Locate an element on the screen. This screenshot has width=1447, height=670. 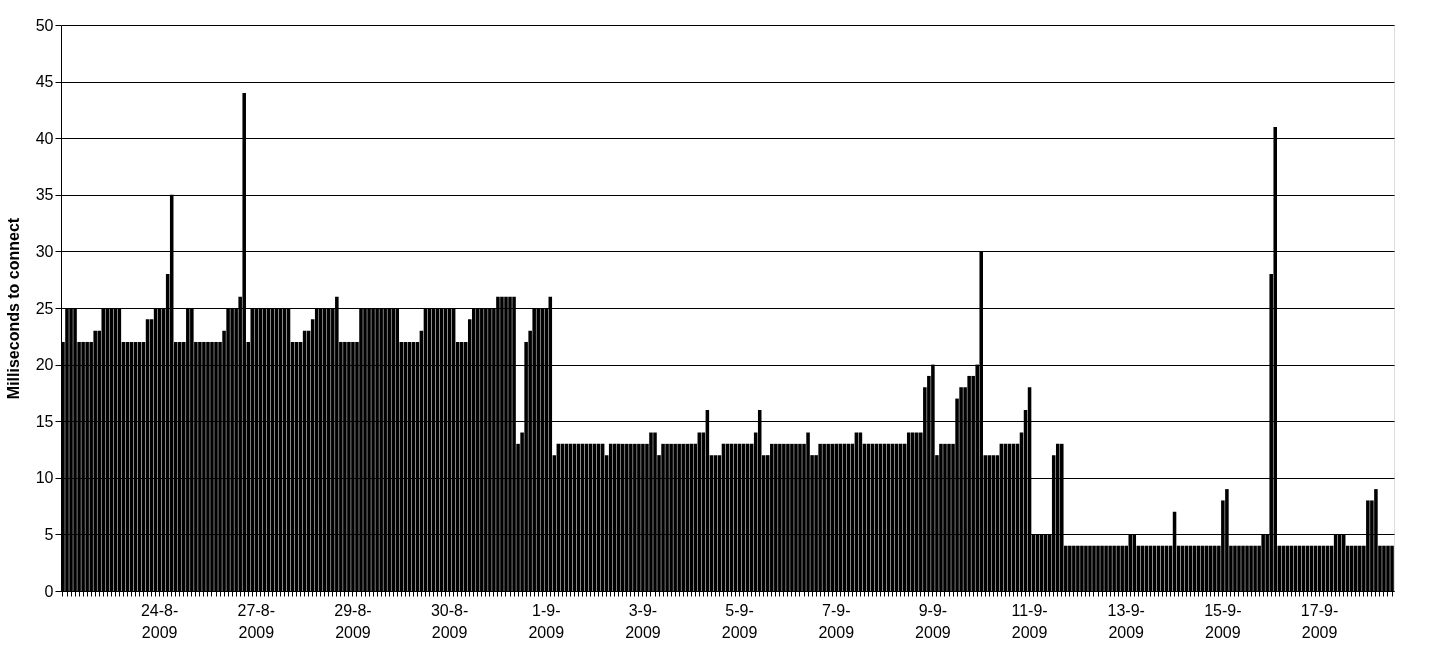
x-tick-label: 3-9-2009 is located at coordinates (643, 621).